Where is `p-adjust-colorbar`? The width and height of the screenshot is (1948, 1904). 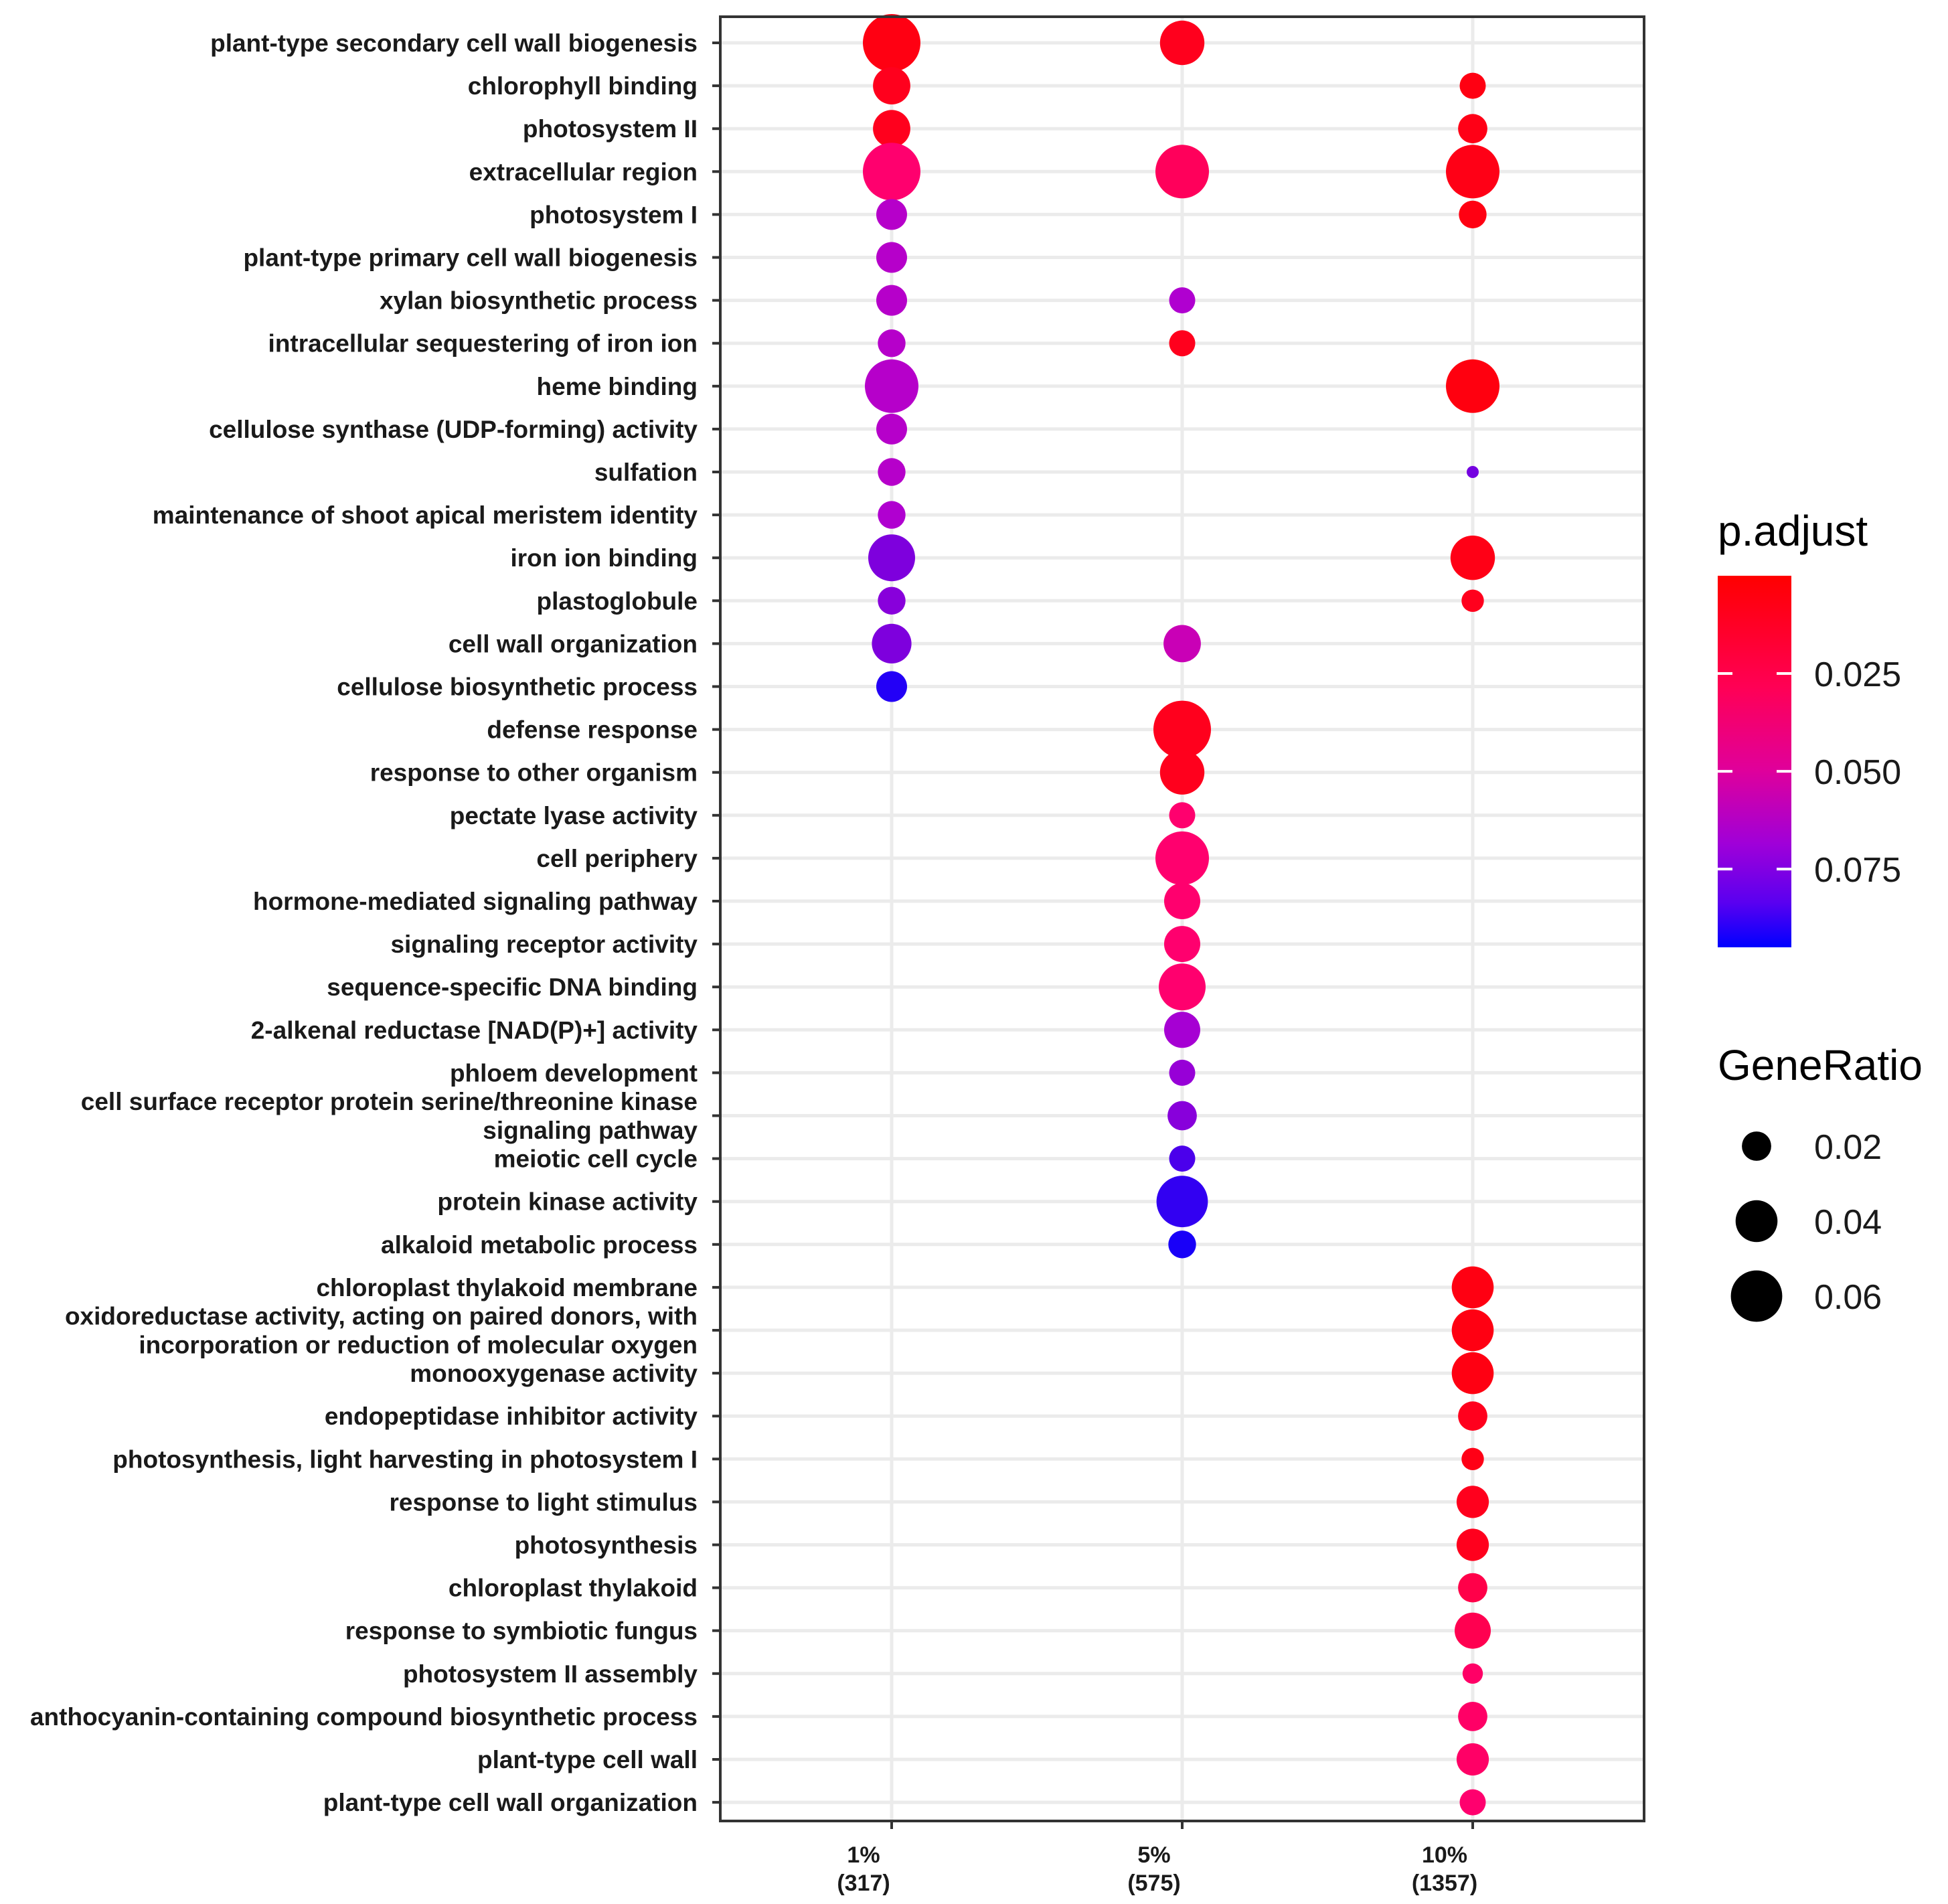 p-adjust-colorbar is located at coordinates (1754, 761).